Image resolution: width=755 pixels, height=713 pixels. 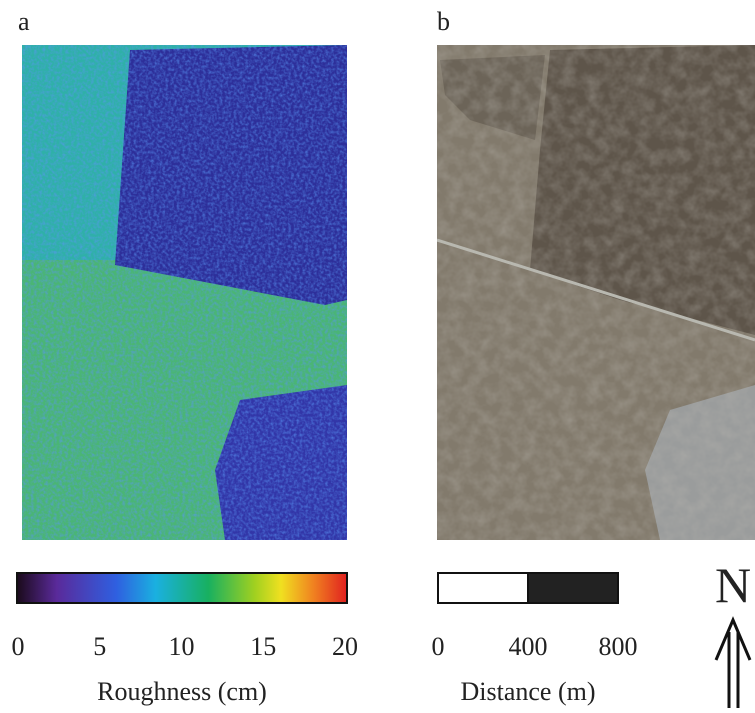 I want to click on scale-tick-label: 0, so click(x=438, y=646).